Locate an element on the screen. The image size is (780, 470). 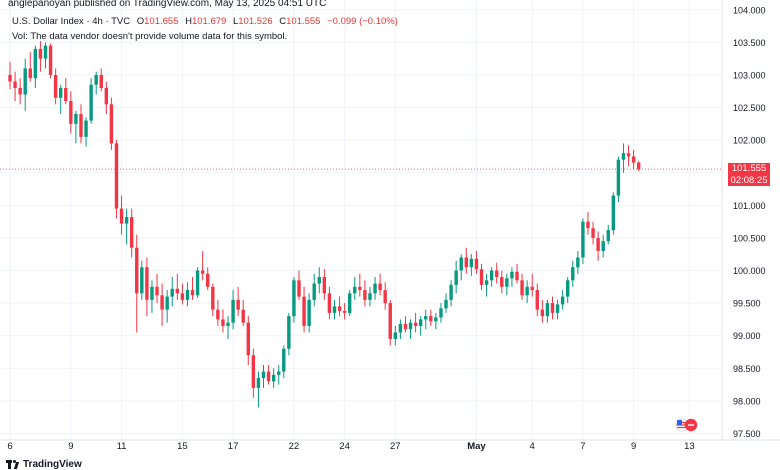
x-tick-label: 13 is located at coordinates (689, 446).